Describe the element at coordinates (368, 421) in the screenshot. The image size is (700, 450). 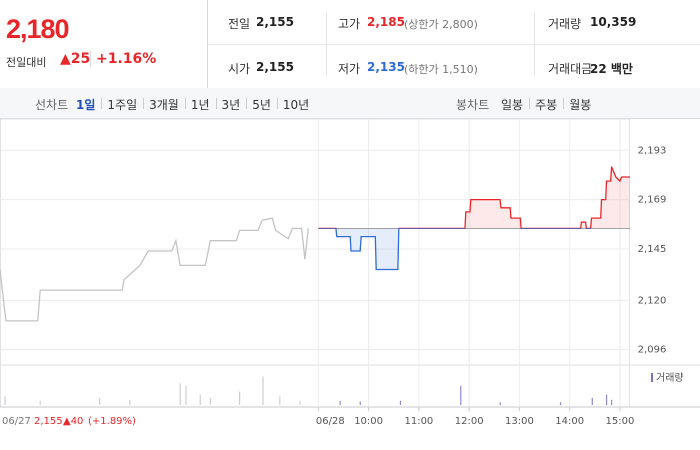
I see `x-tick-label: 10:00` at that location.